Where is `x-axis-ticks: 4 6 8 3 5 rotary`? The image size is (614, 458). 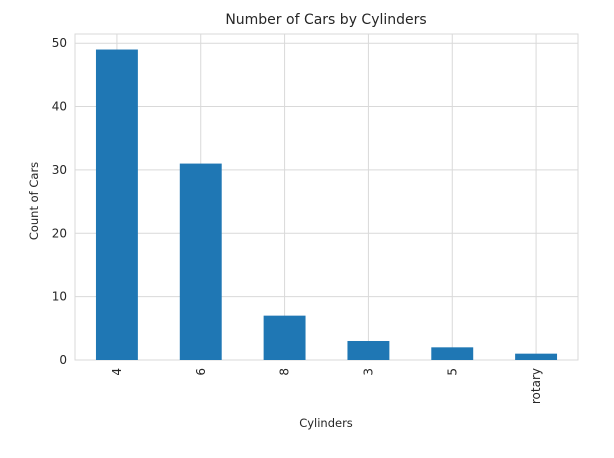
x-axis-ticks: 4 6 8 3 5 rotary is located at coordinates (326, 386).